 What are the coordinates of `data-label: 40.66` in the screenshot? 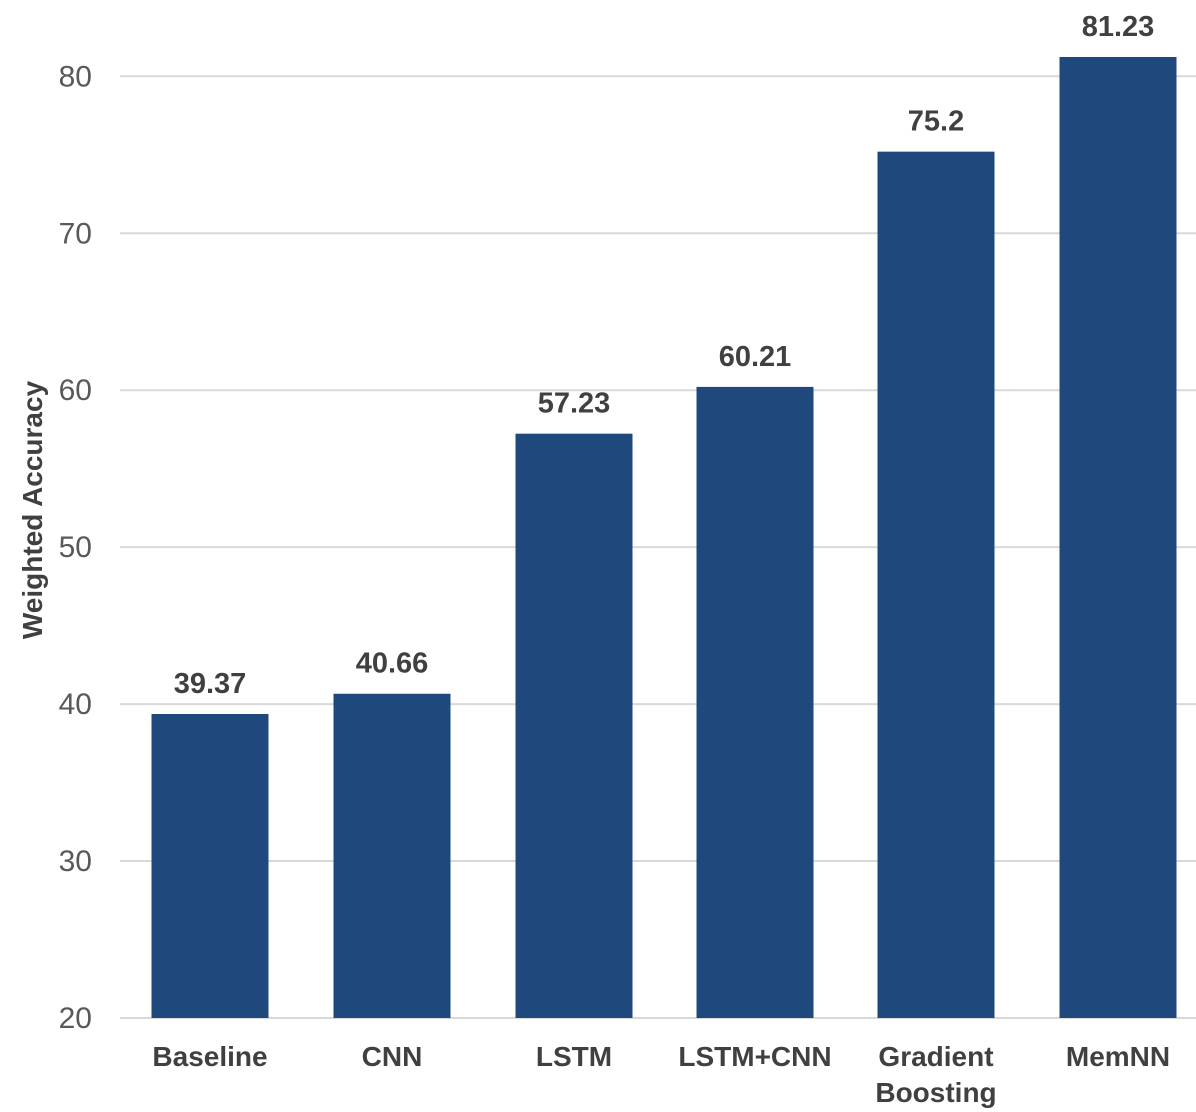 It's located at (392, 664).